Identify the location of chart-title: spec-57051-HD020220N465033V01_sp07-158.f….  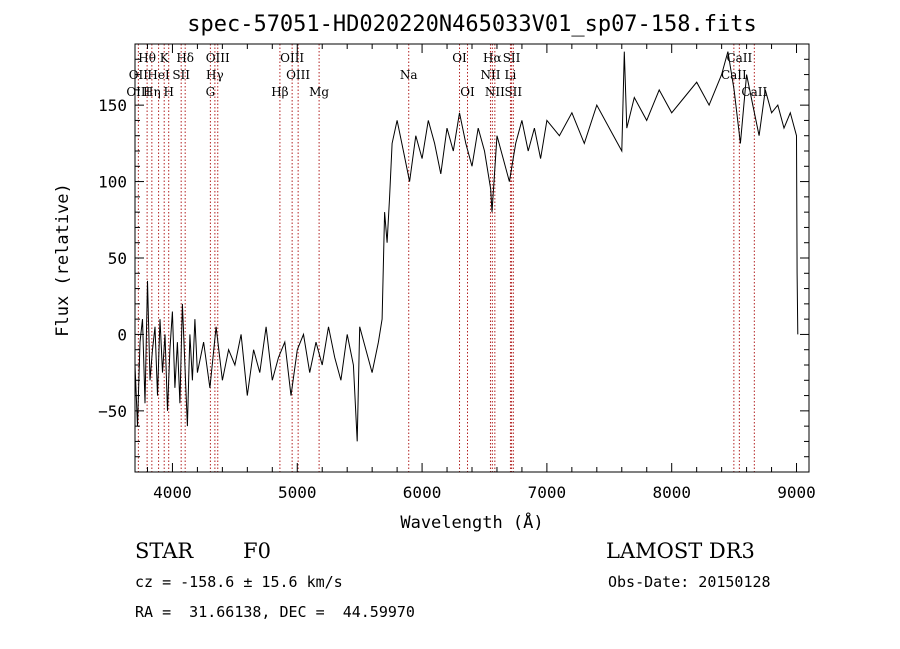
(472, 24).